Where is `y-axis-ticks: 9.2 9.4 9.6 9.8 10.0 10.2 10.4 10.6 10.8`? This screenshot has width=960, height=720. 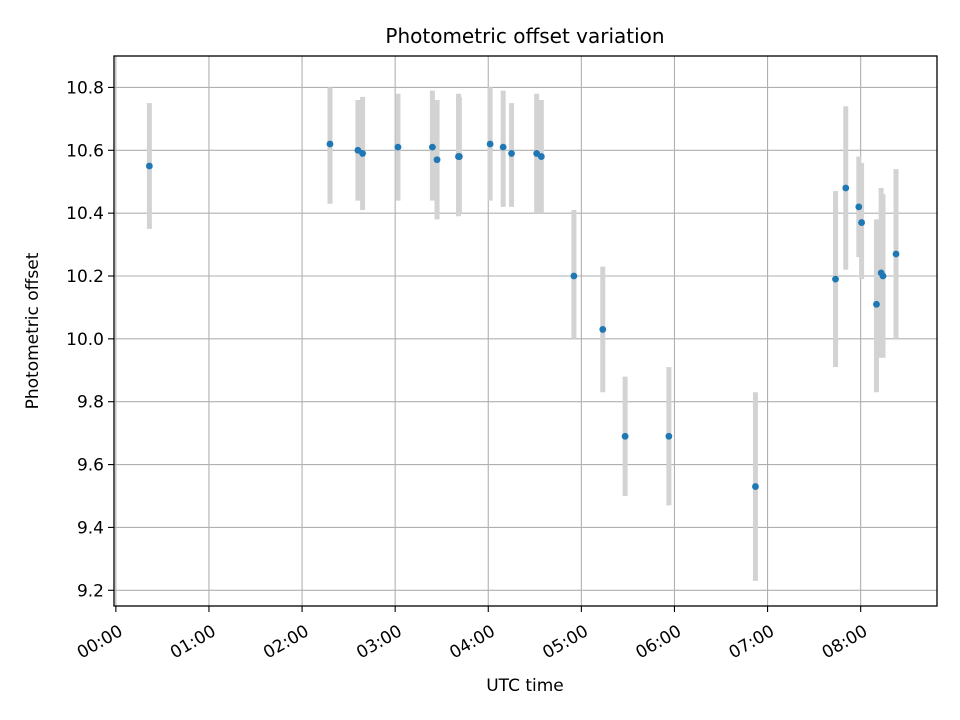
y-axis-ticks: 9.2 9.4 9.6 9.8 10.0 10.2 10.4 10.6 10.8 is located at coordinates (90, 339).